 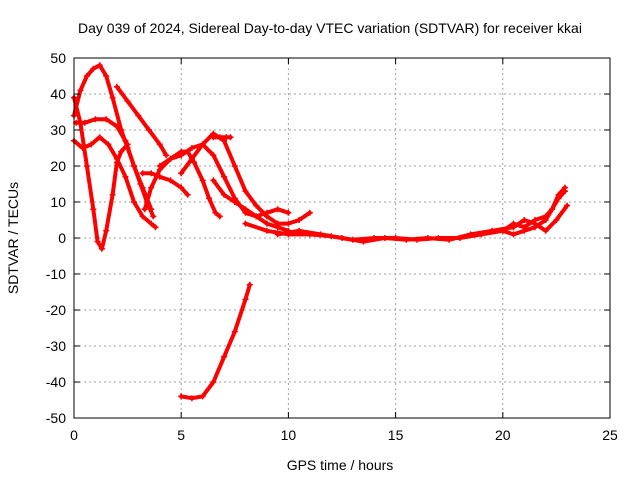 I want to click on series-arc-steep, so click(x=141, y=121).